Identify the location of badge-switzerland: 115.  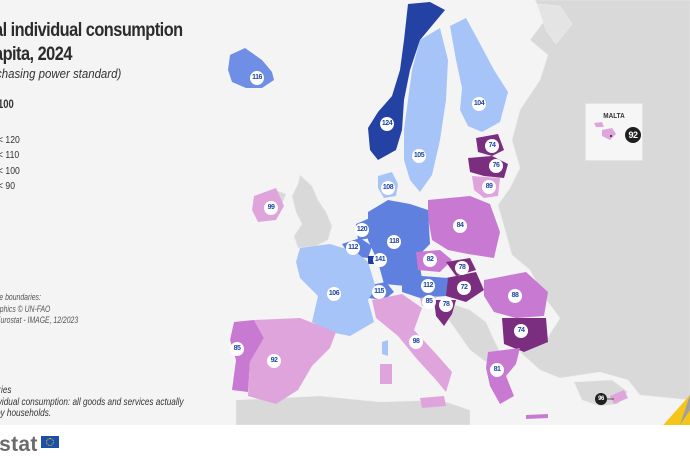
(379, 292).